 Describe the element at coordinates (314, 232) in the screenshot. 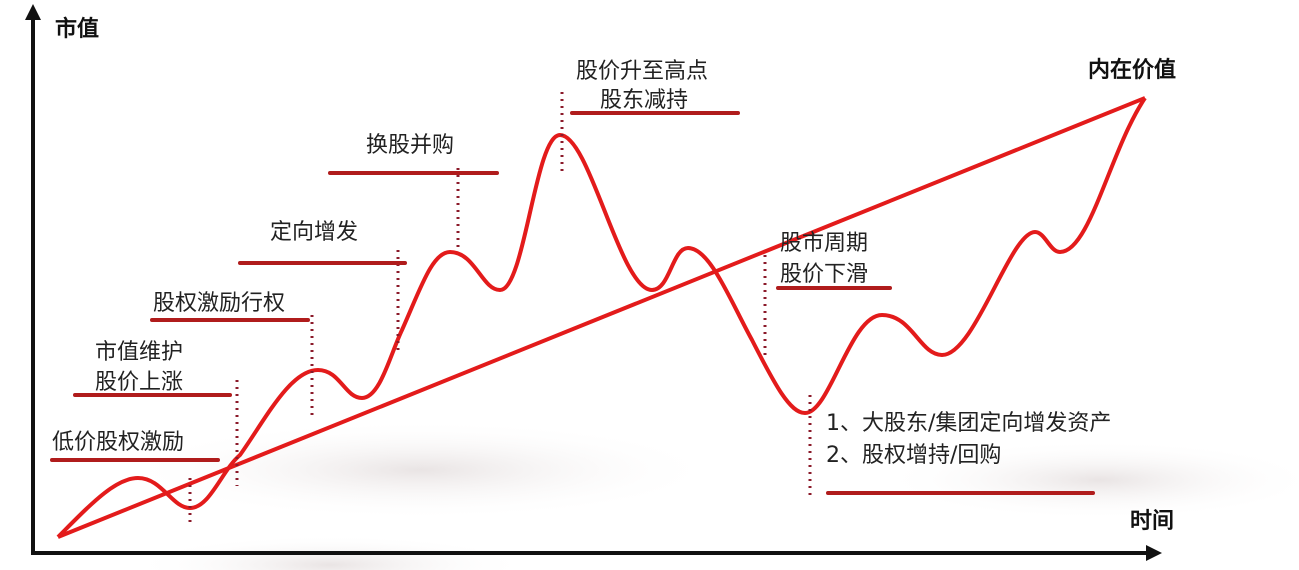

I see `annotation-placement: 定向增发` at that location.